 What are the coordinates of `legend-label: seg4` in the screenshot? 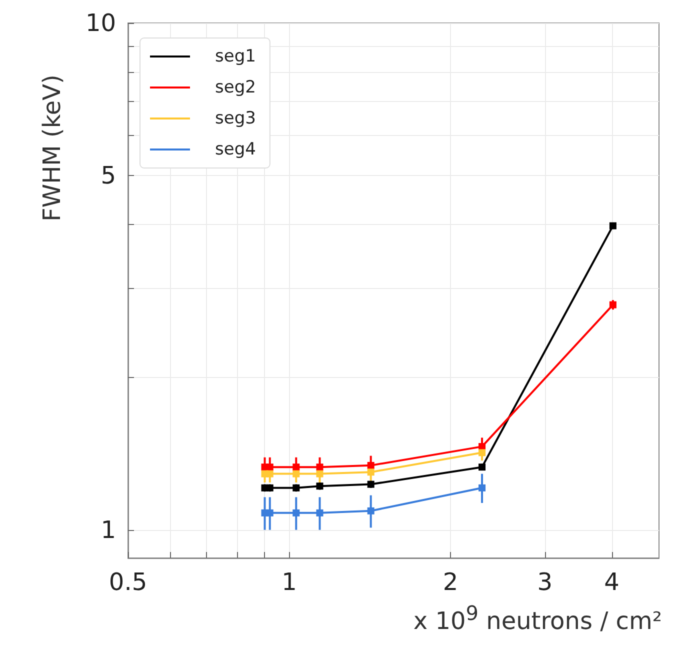 It's located at (235, 150).